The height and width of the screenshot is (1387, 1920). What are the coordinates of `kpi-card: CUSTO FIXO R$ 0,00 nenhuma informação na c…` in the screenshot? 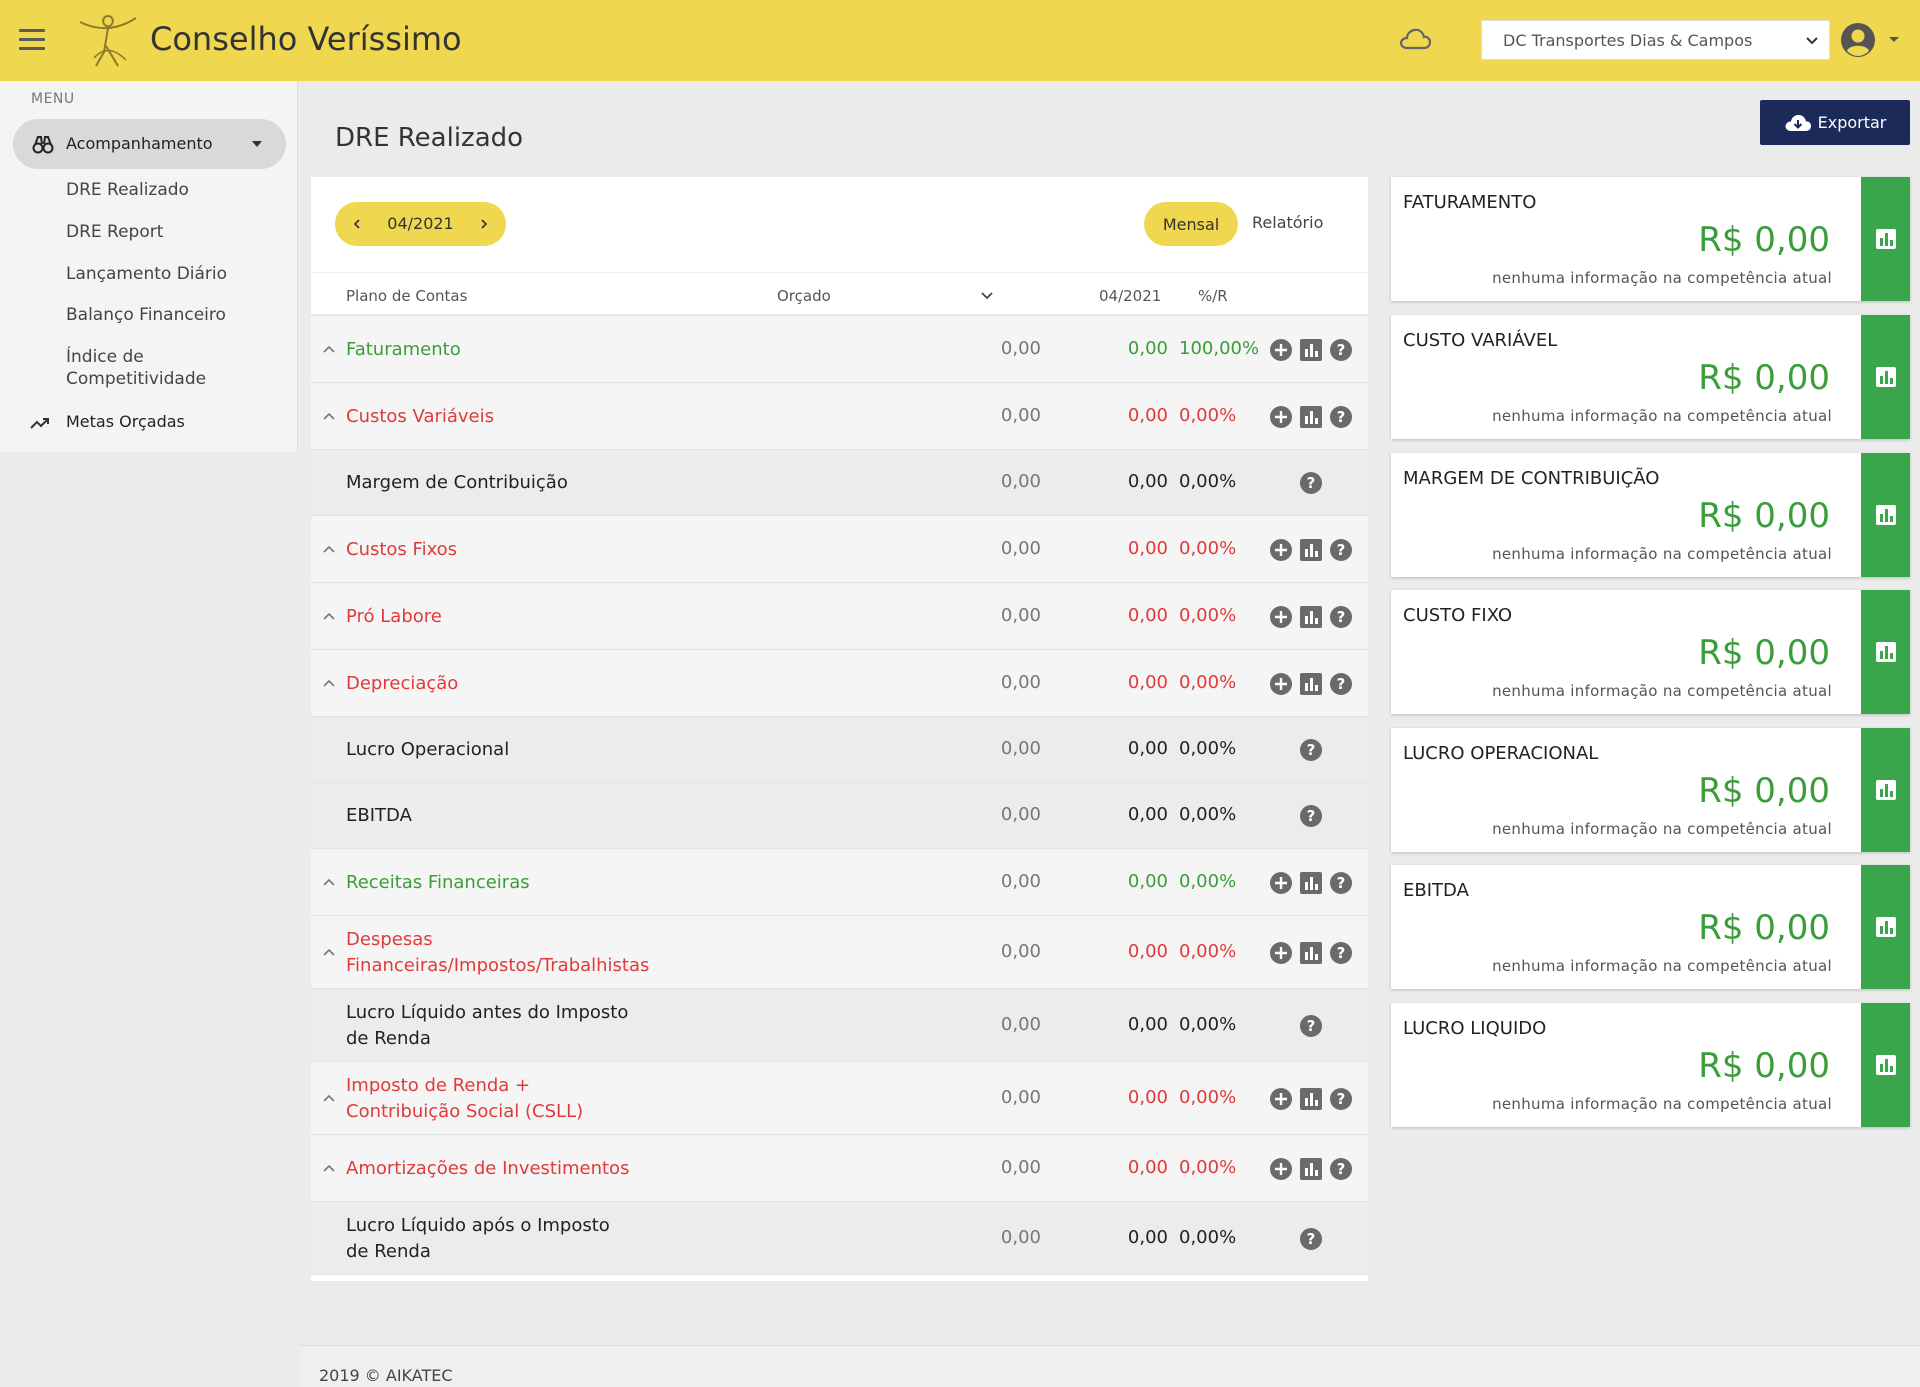 It's located at (1650, 652).